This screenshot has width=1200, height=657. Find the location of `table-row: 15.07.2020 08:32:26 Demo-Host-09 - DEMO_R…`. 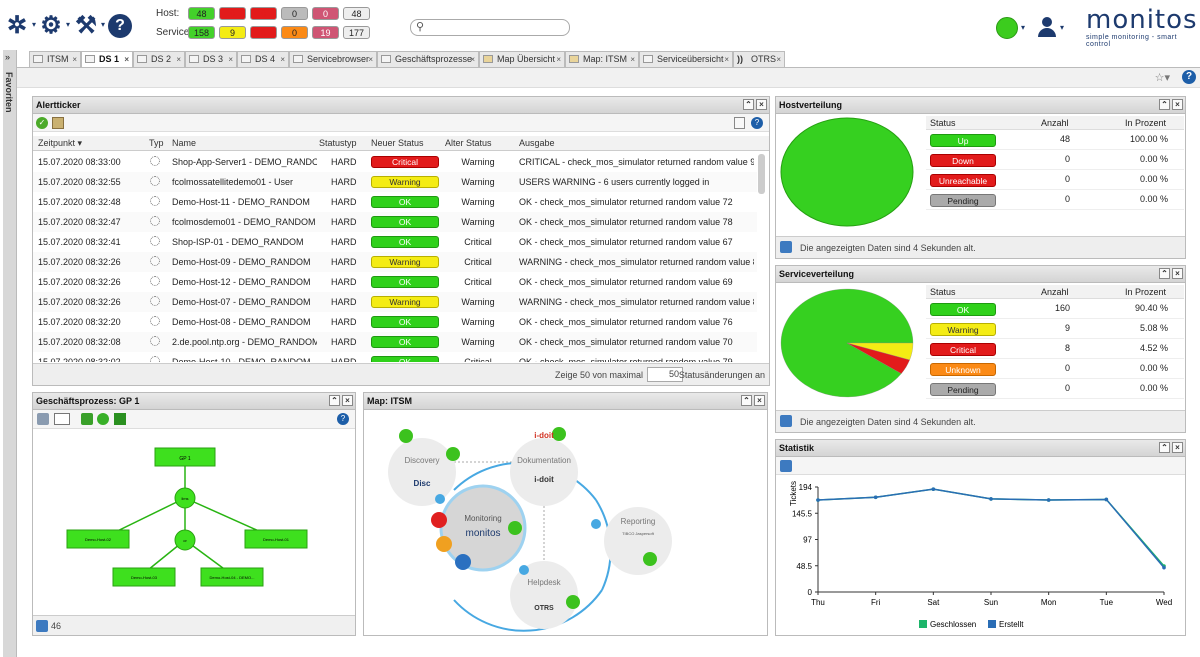

table-row: 15.07.2020 08:32:26 Demo-Host-09 - DEMO_R… is located at coordinates (395, 262).